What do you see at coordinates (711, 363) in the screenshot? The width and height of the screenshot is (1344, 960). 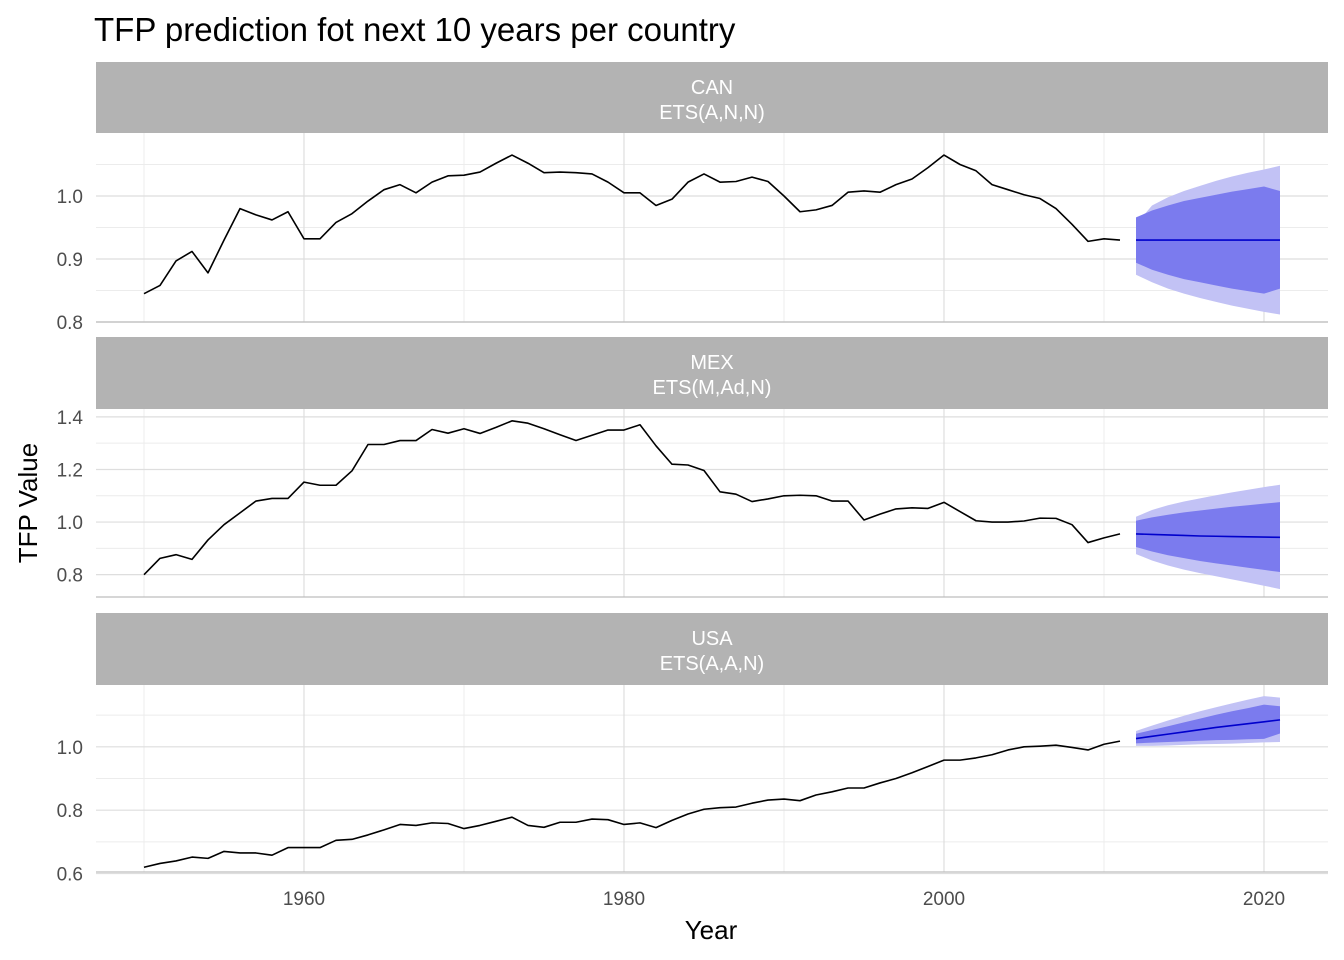 I see `facet-country-label: MEX` at bounding box center [711, 363].